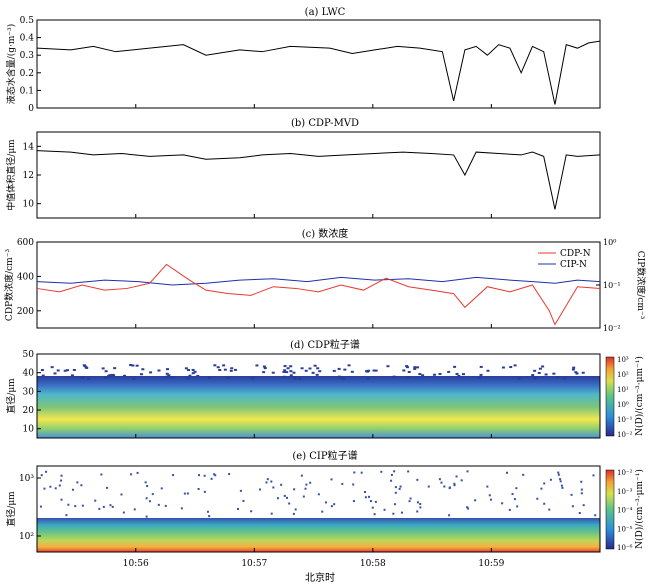  Describe the element at coordinates (625, 511) in the screenshot. I see `panel-e-colorbar-tick: 10⁻⁴` at that location.